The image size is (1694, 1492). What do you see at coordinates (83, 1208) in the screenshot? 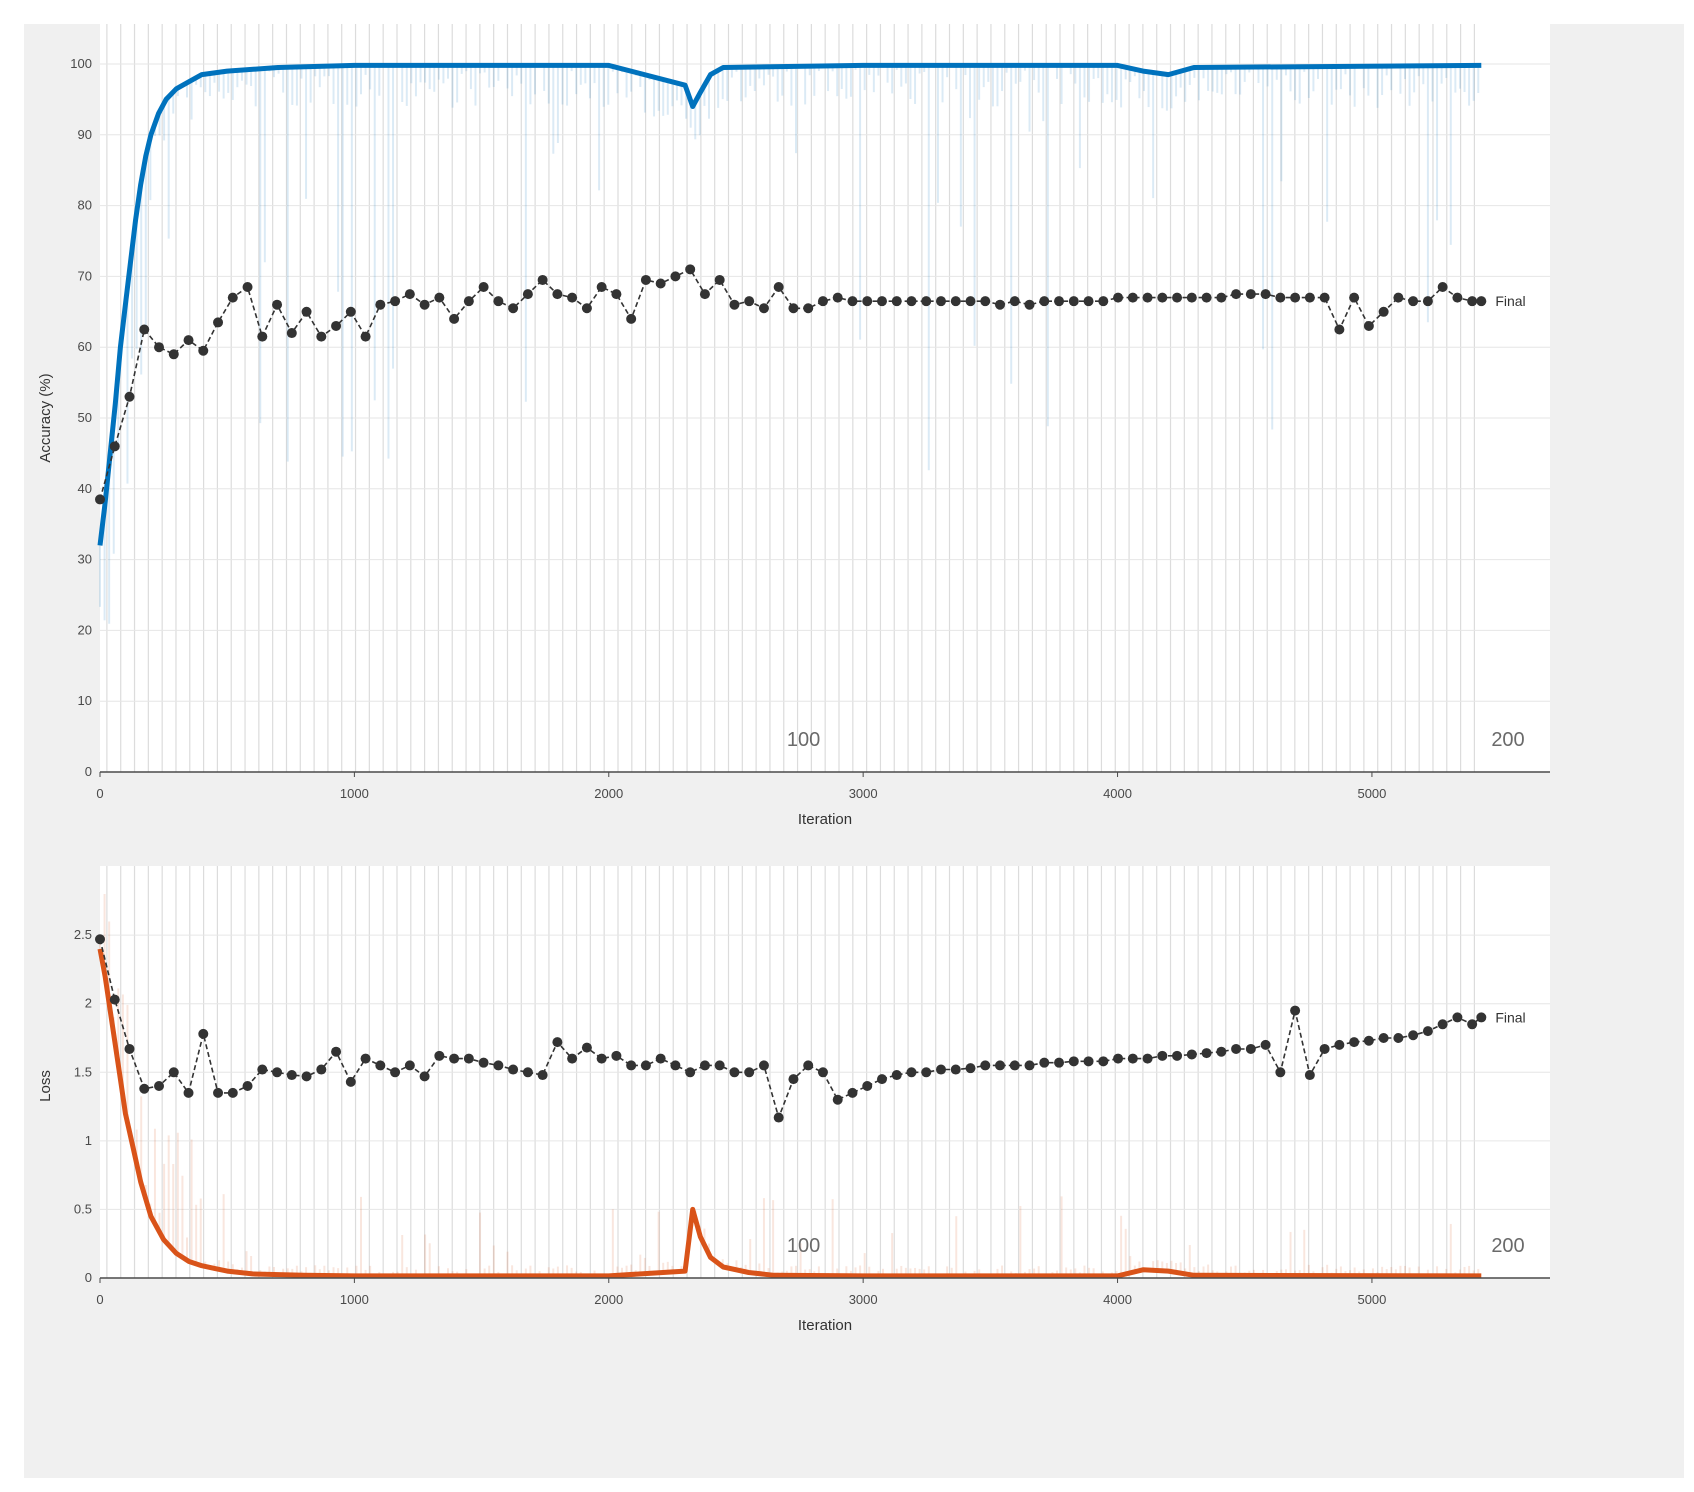
I see `y-tick-label: 0.5` at bounding box center [83, 1208].